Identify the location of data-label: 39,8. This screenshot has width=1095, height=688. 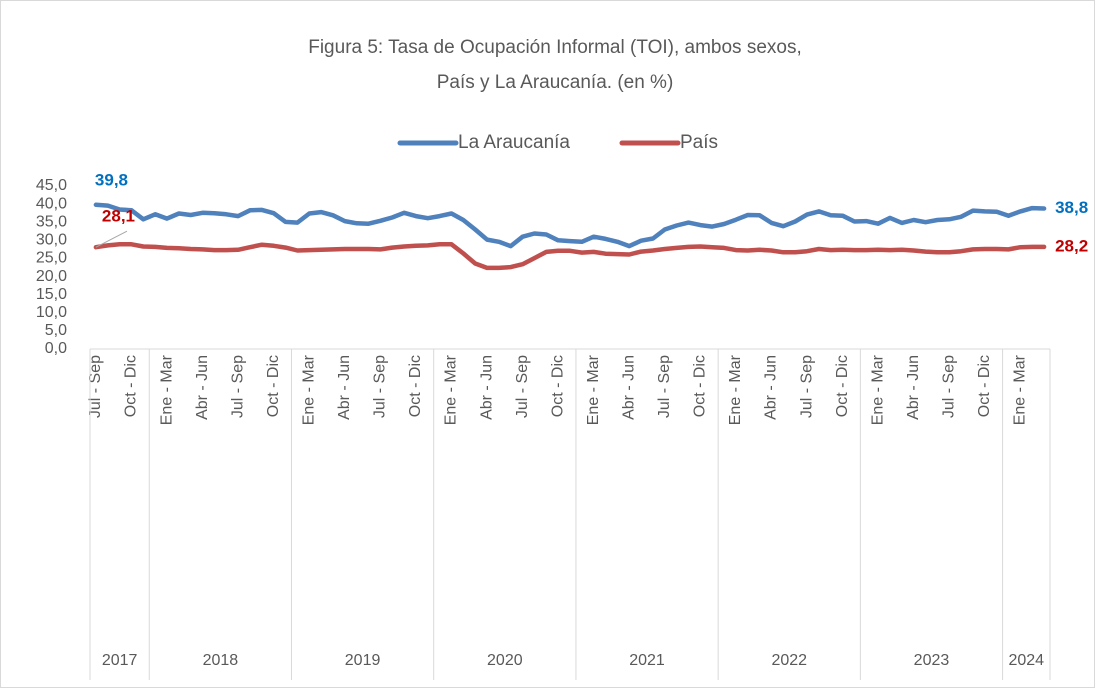
(111, 179).